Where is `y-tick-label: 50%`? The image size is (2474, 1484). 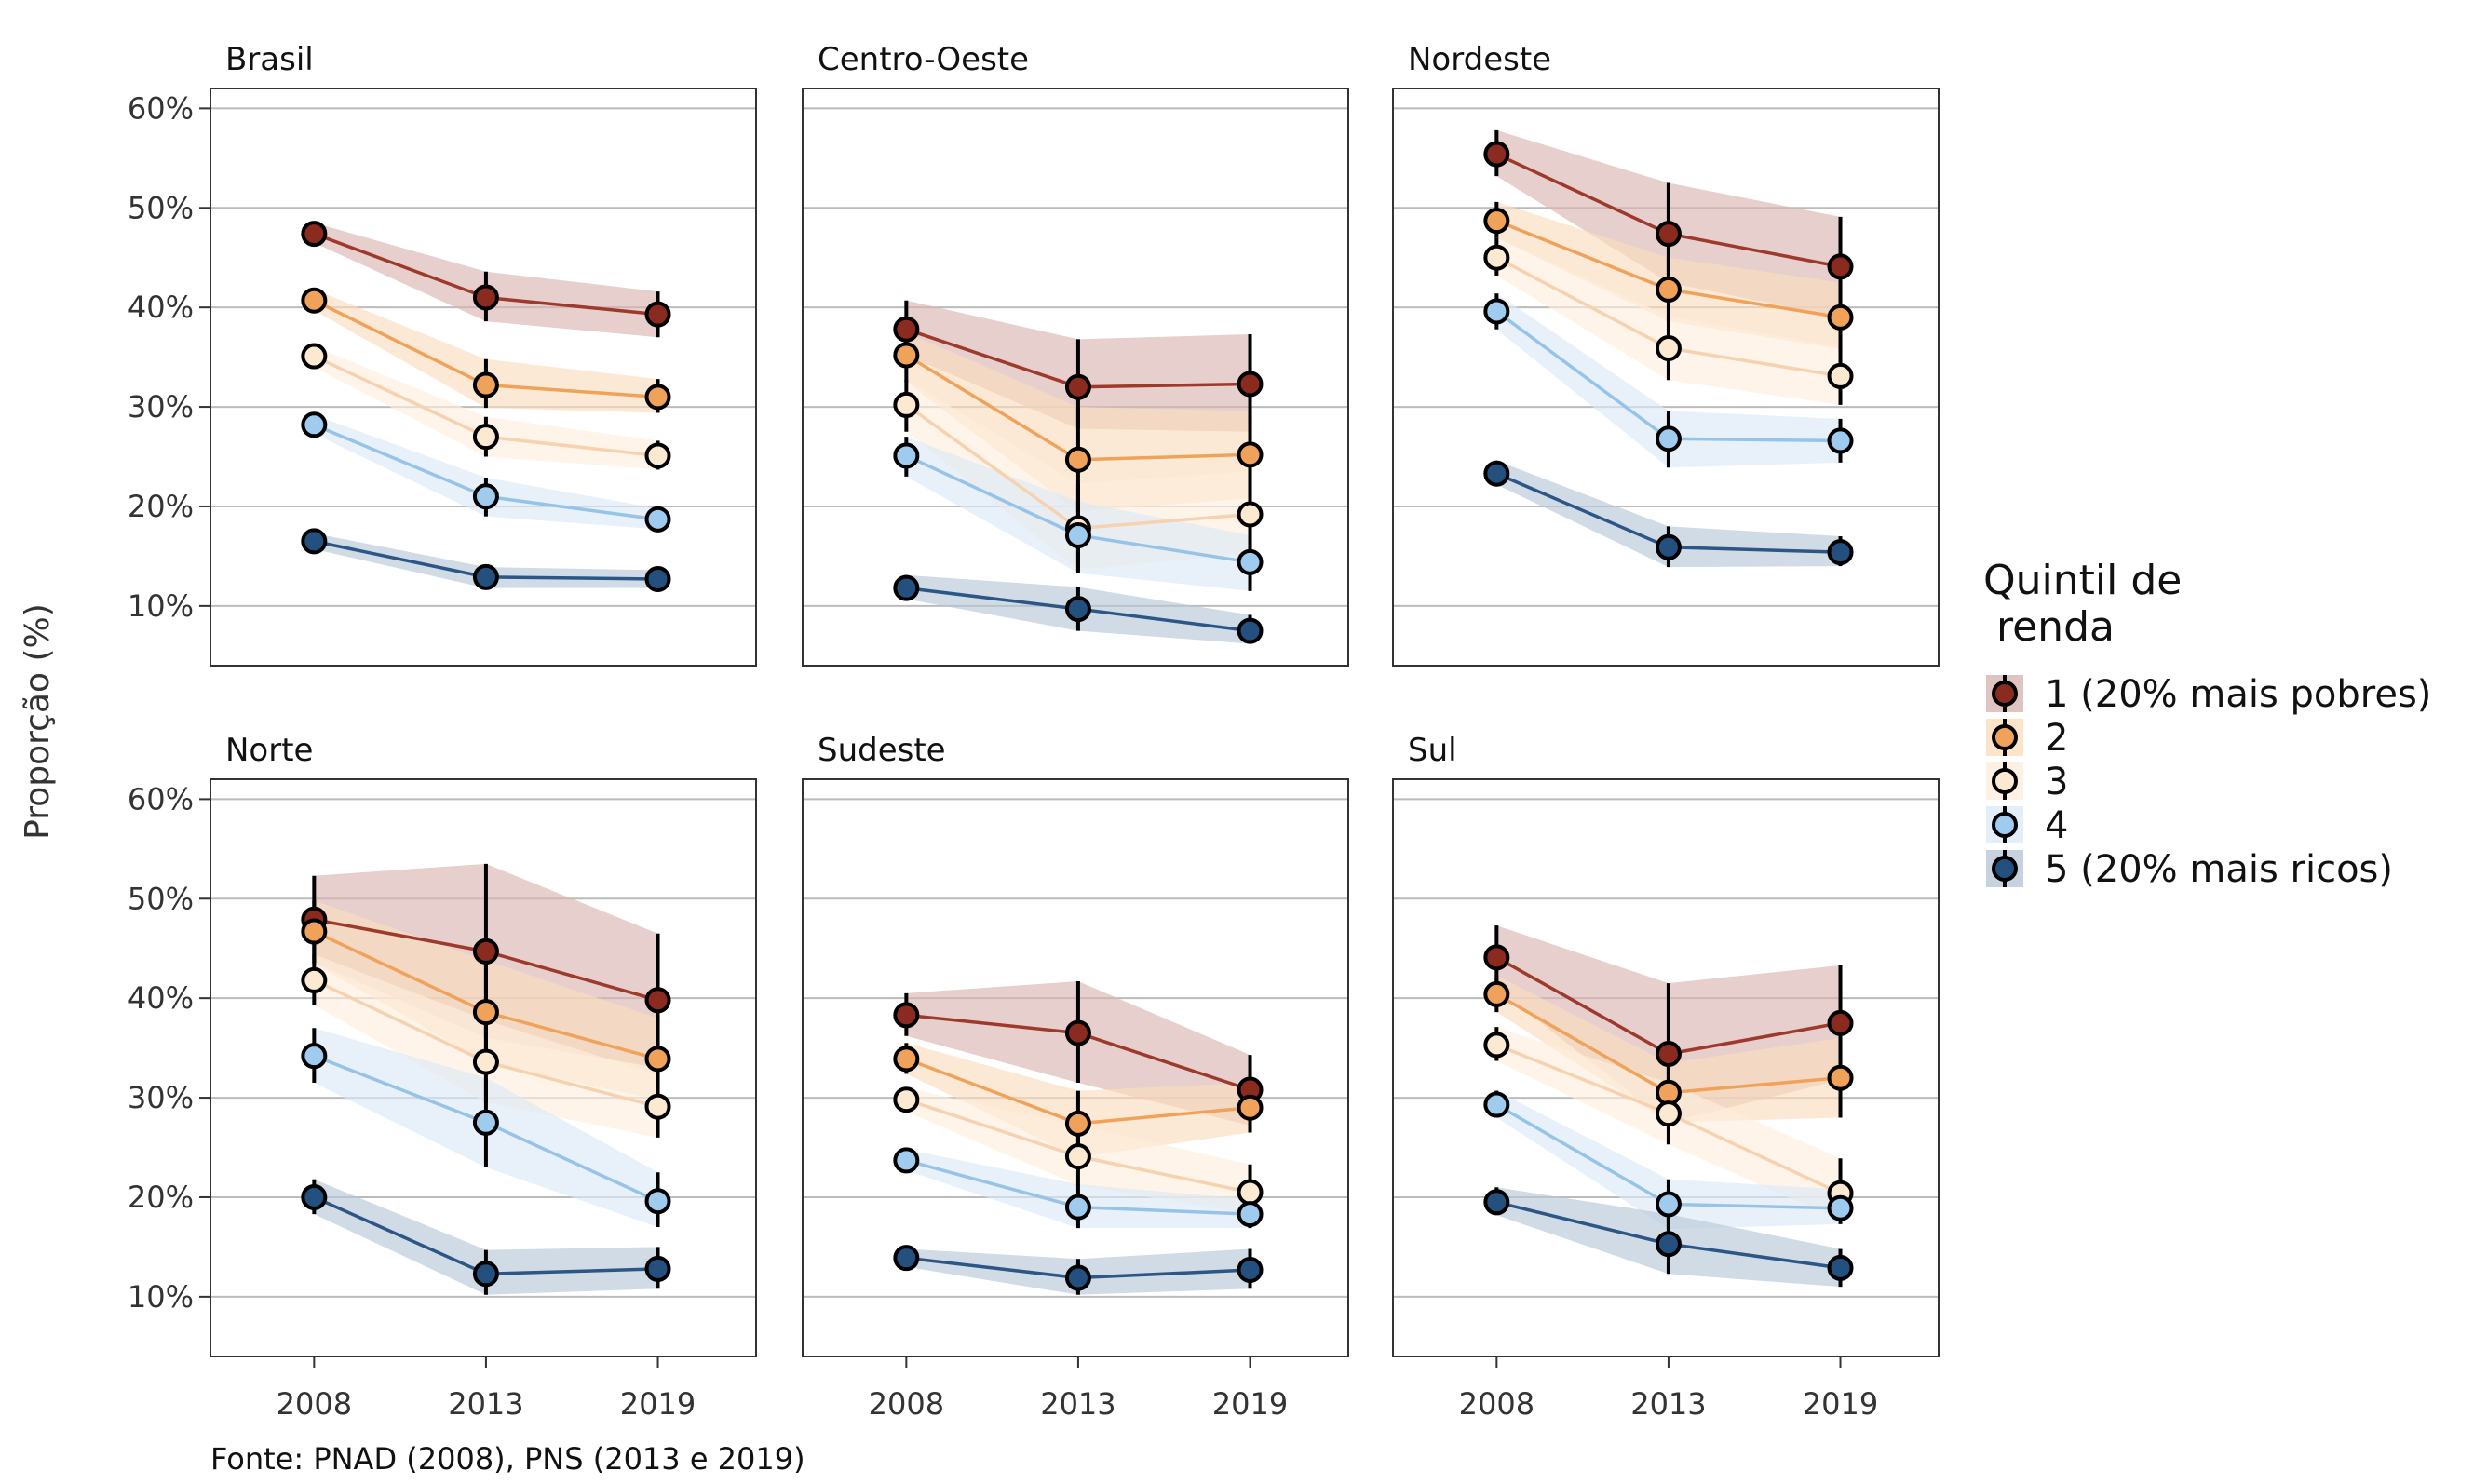
y-tick-label: 50% is located at coordinates (161, 898).